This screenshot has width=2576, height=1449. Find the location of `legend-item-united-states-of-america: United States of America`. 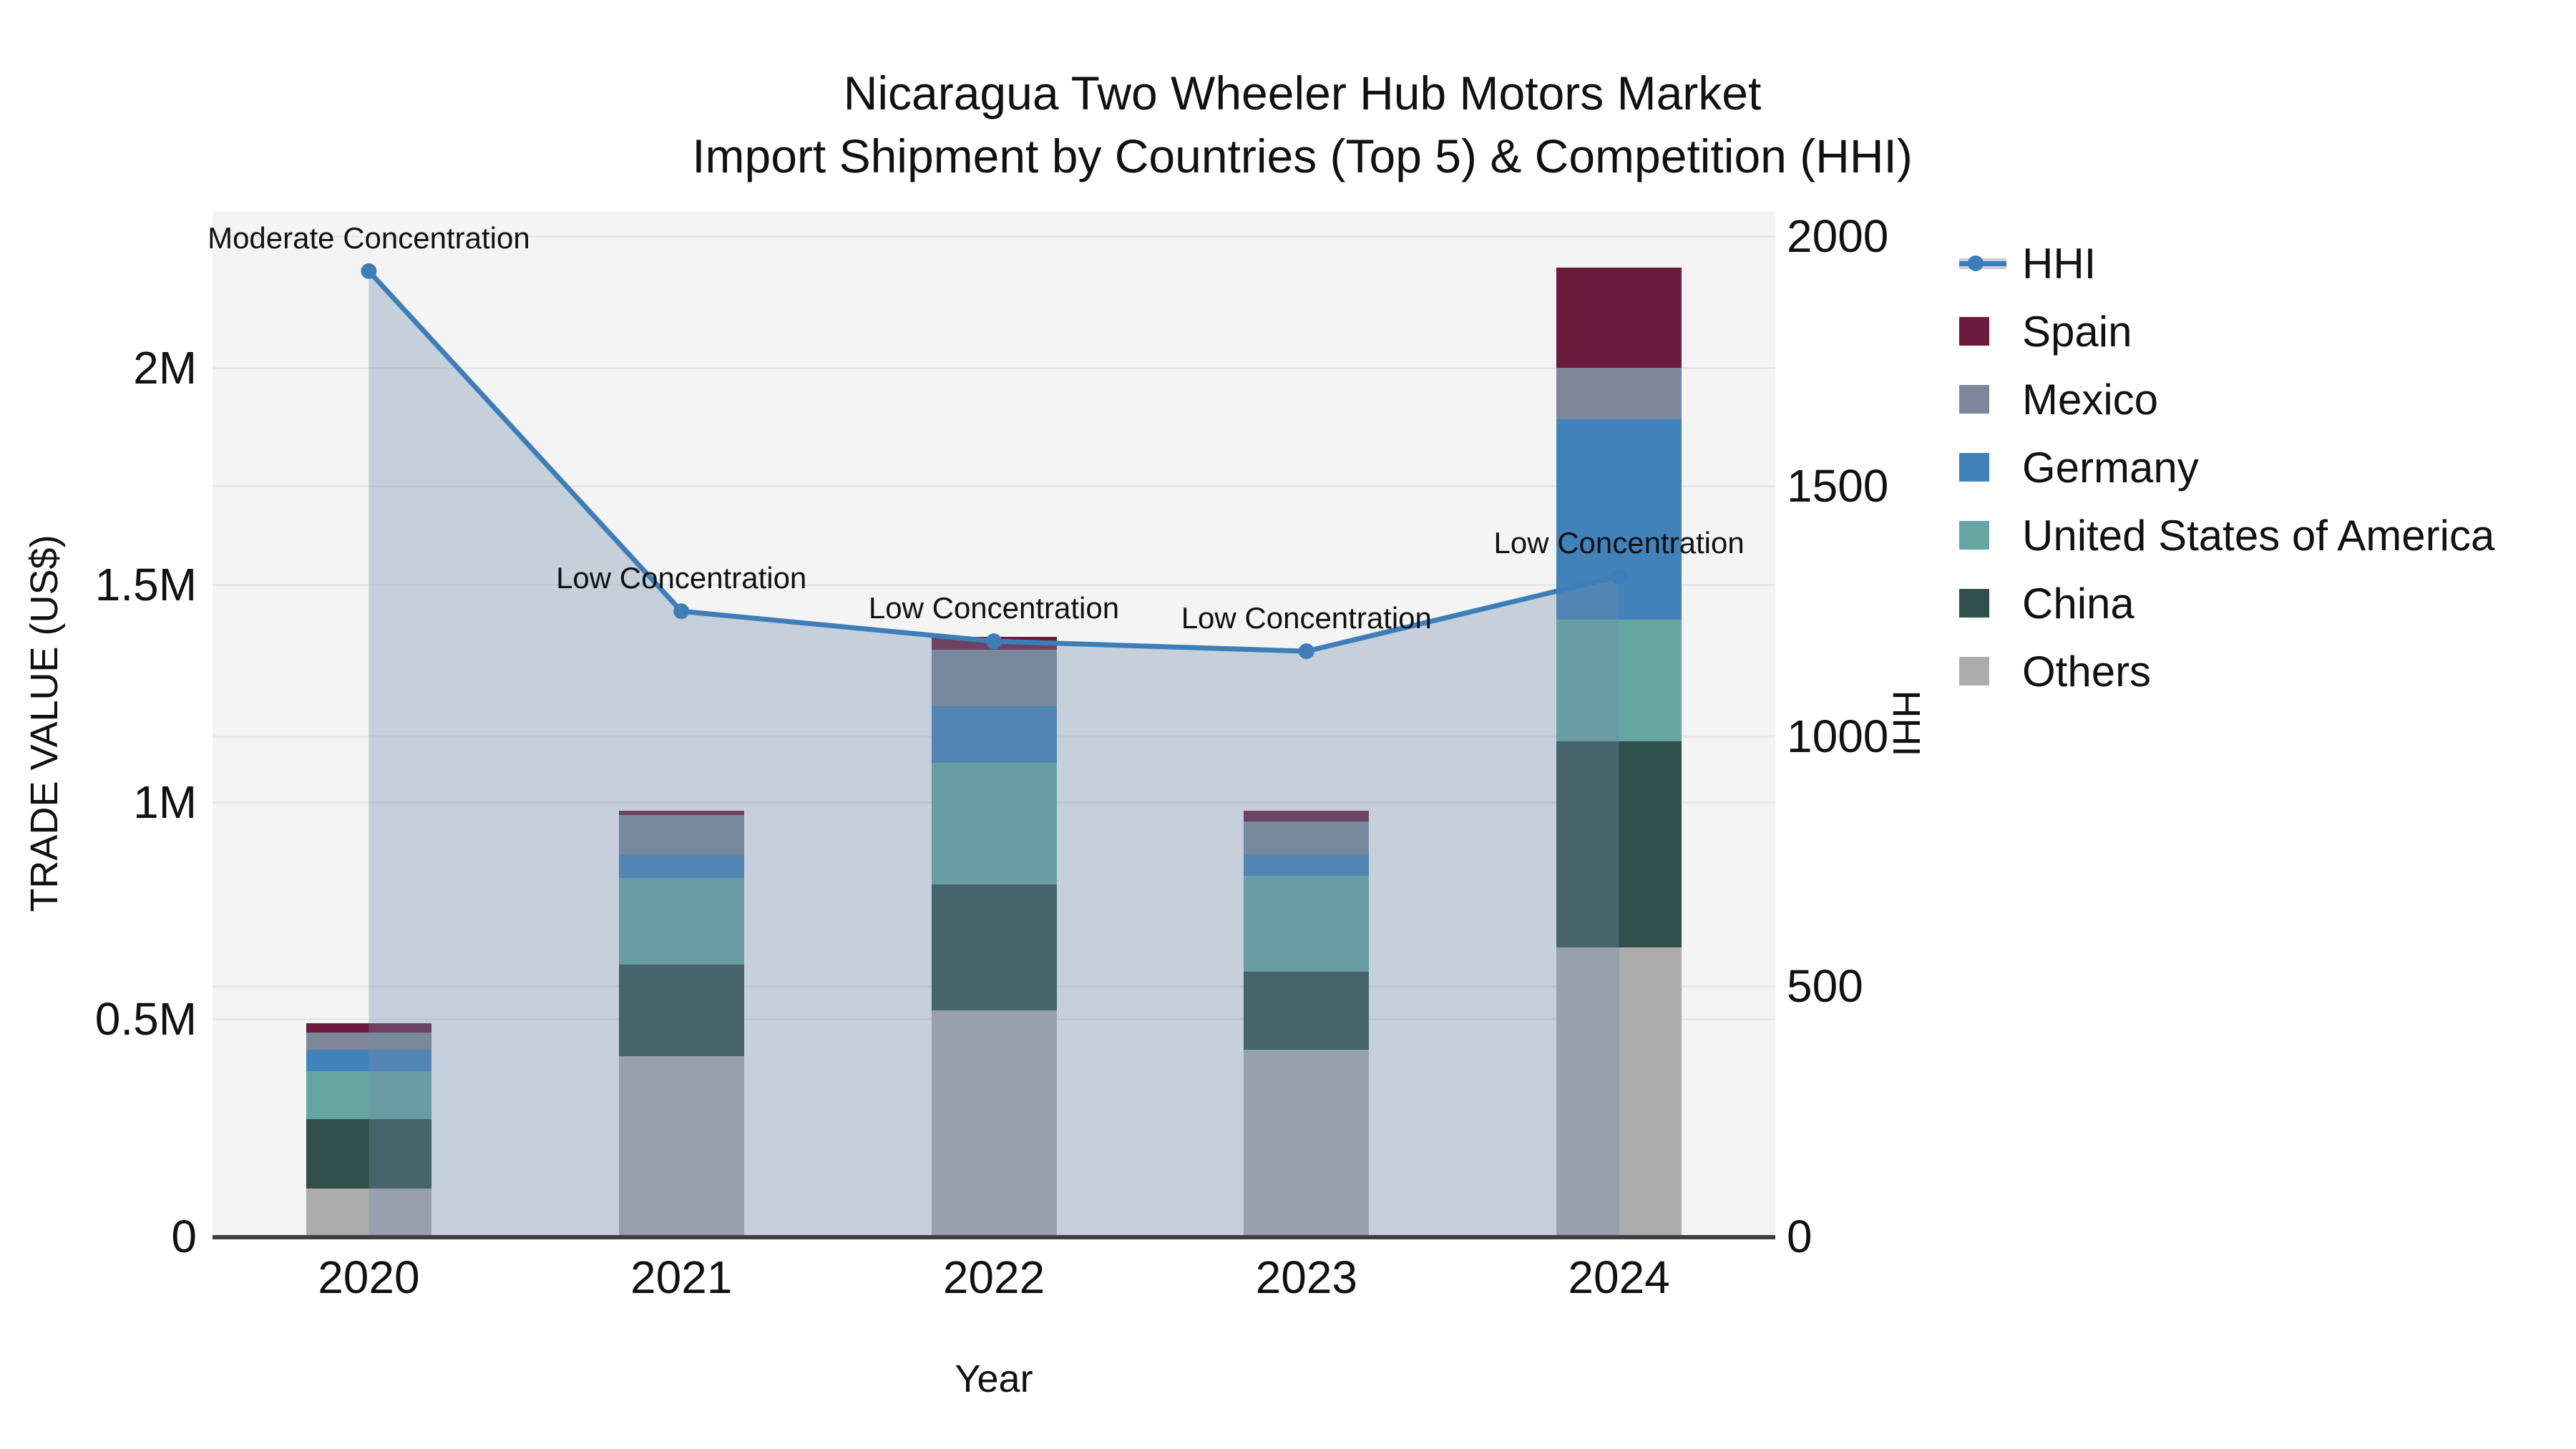

legend-item-united-states-of-america: United States of America is located at coordinates (2226, 535).